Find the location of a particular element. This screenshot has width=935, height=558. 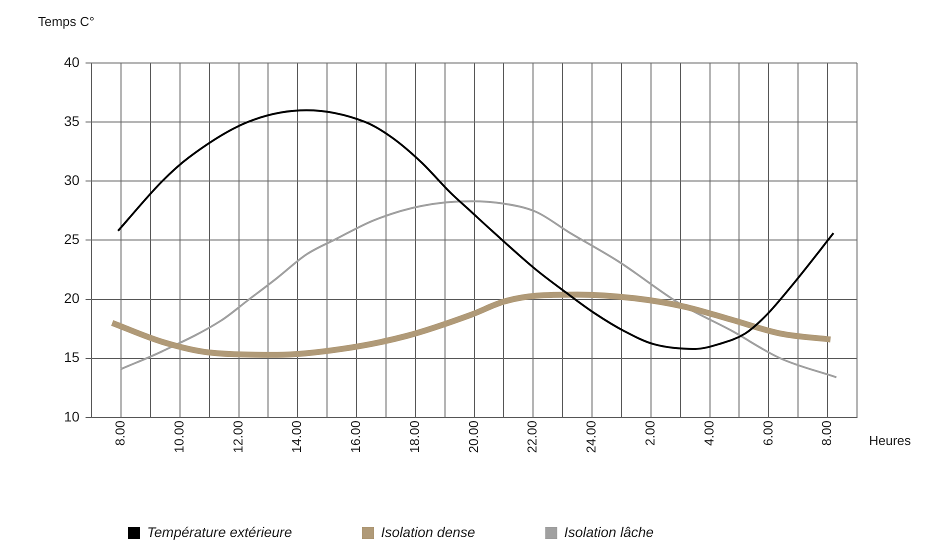

y-tick-label: 30 is located at coordinates (72, 180).